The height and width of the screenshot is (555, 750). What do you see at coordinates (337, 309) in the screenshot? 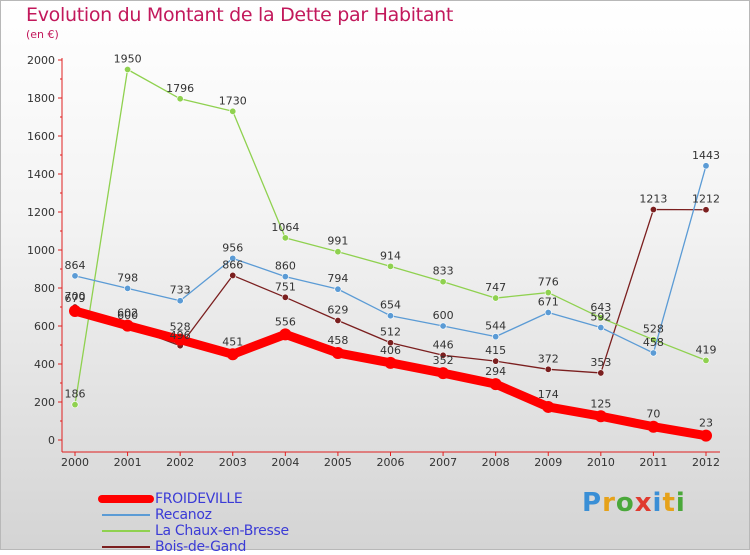
I see `data-label: 629` at bounding box center [337, 309].